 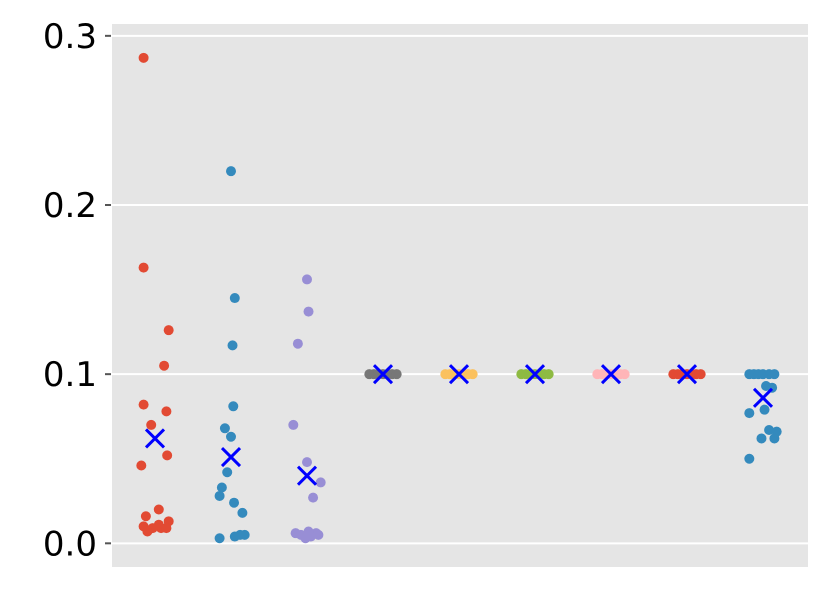 I want to click on y-tick-label: 0.1, so click(x=70, y=375).